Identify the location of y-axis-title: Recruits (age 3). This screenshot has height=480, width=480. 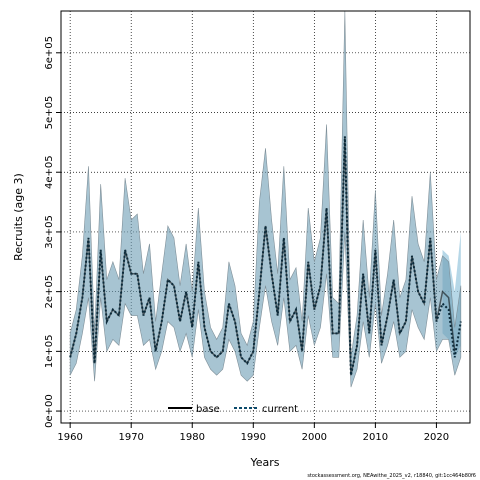
(18, 217).